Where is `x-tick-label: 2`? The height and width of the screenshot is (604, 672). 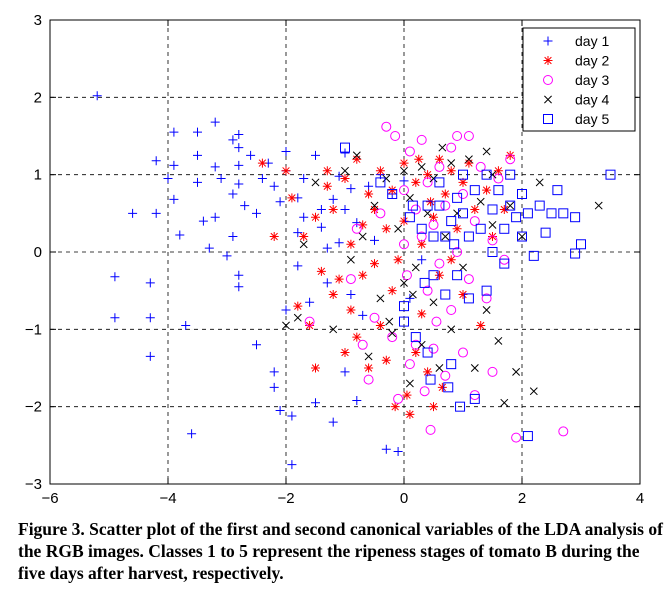
x-tick-label: 2 is located at coordinates (522, 498).